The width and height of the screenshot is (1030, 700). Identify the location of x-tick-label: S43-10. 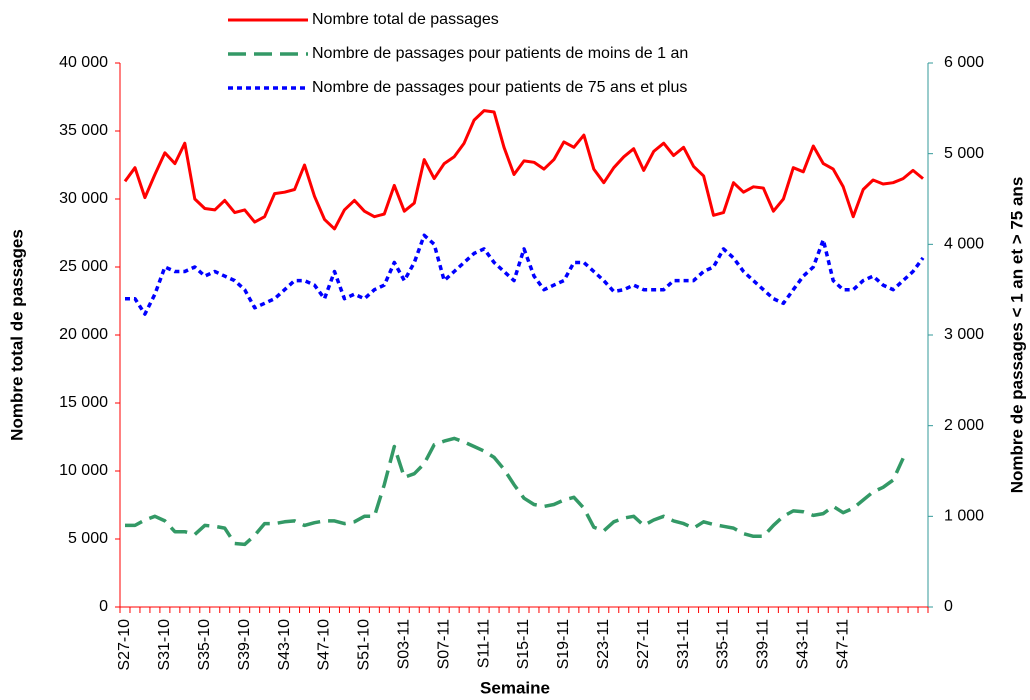
(284, 645).